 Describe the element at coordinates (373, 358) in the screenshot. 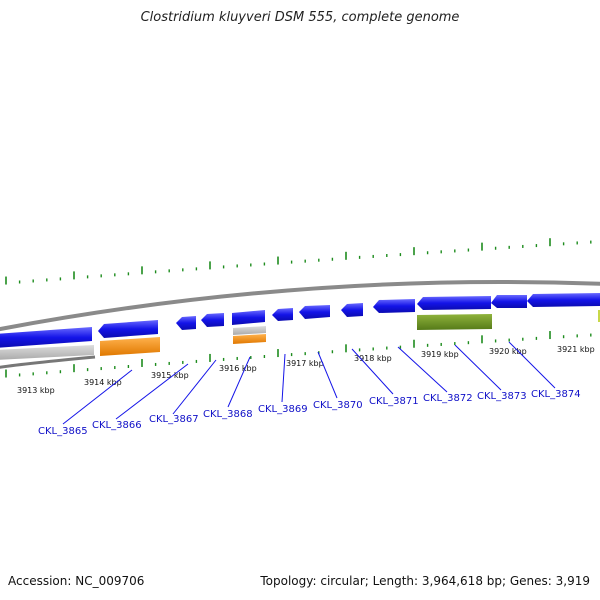

I see `kbp-label: 3918 kbp` at that location.